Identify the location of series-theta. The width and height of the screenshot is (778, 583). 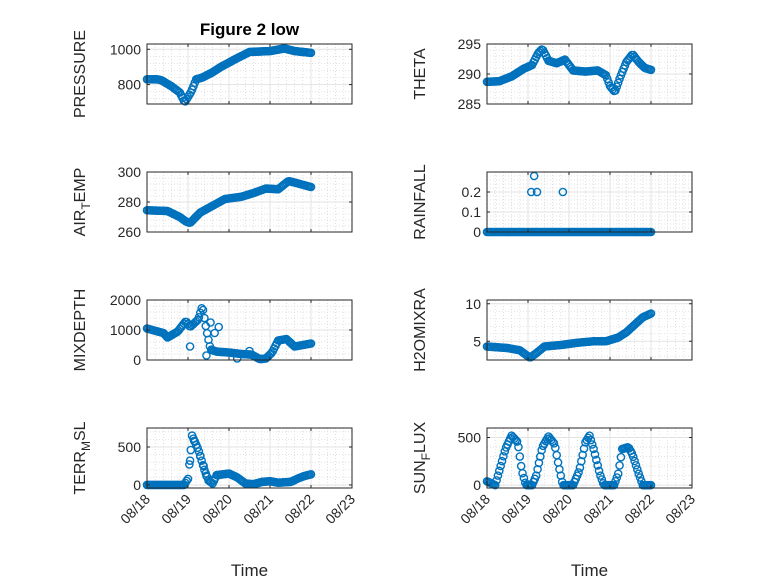
(569, 70).